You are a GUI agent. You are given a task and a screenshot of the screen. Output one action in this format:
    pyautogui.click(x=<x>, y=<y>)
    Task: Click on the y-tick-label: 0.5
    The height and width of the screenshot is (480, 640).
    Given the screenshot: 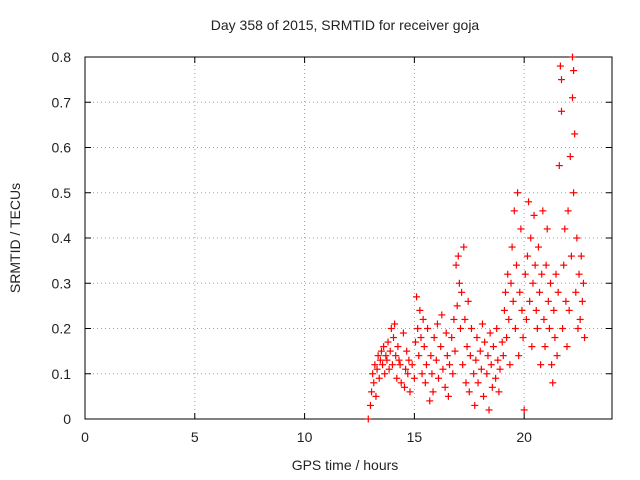 What is the action you would take?
    pyautogui.click(x=62, y=193)
    